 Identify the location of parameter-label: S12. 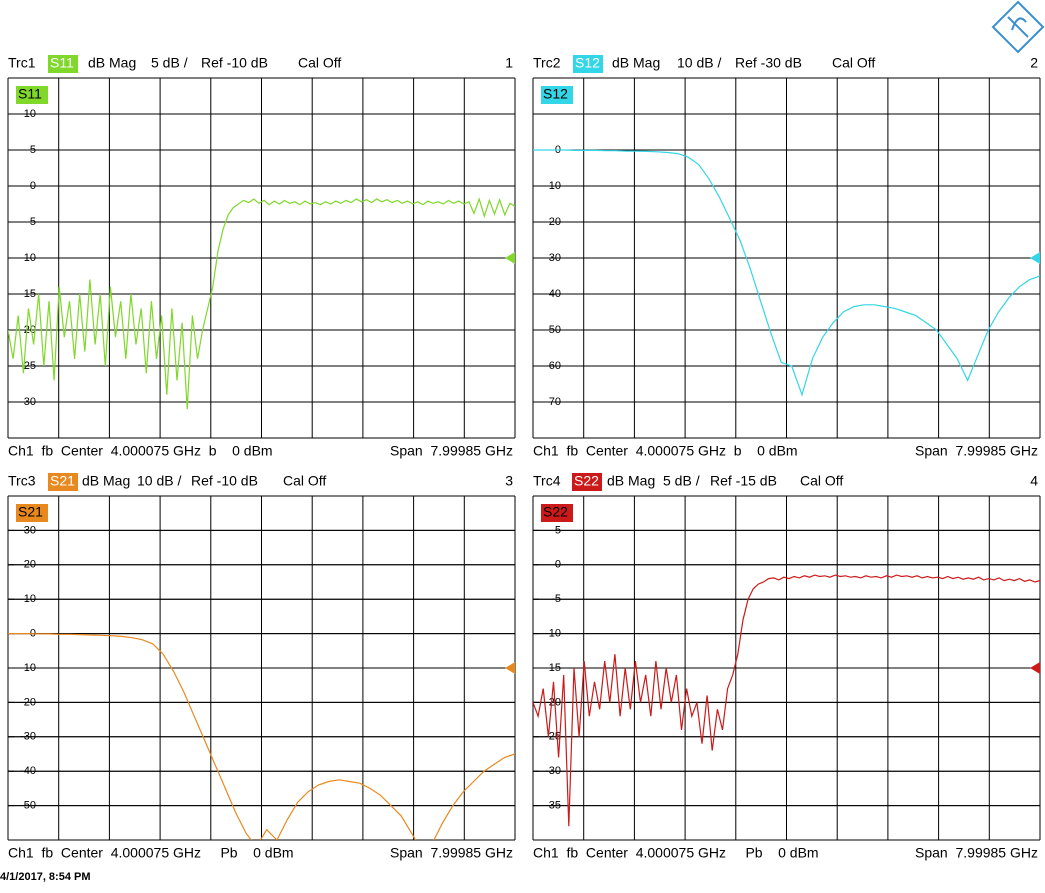
(587, 63).